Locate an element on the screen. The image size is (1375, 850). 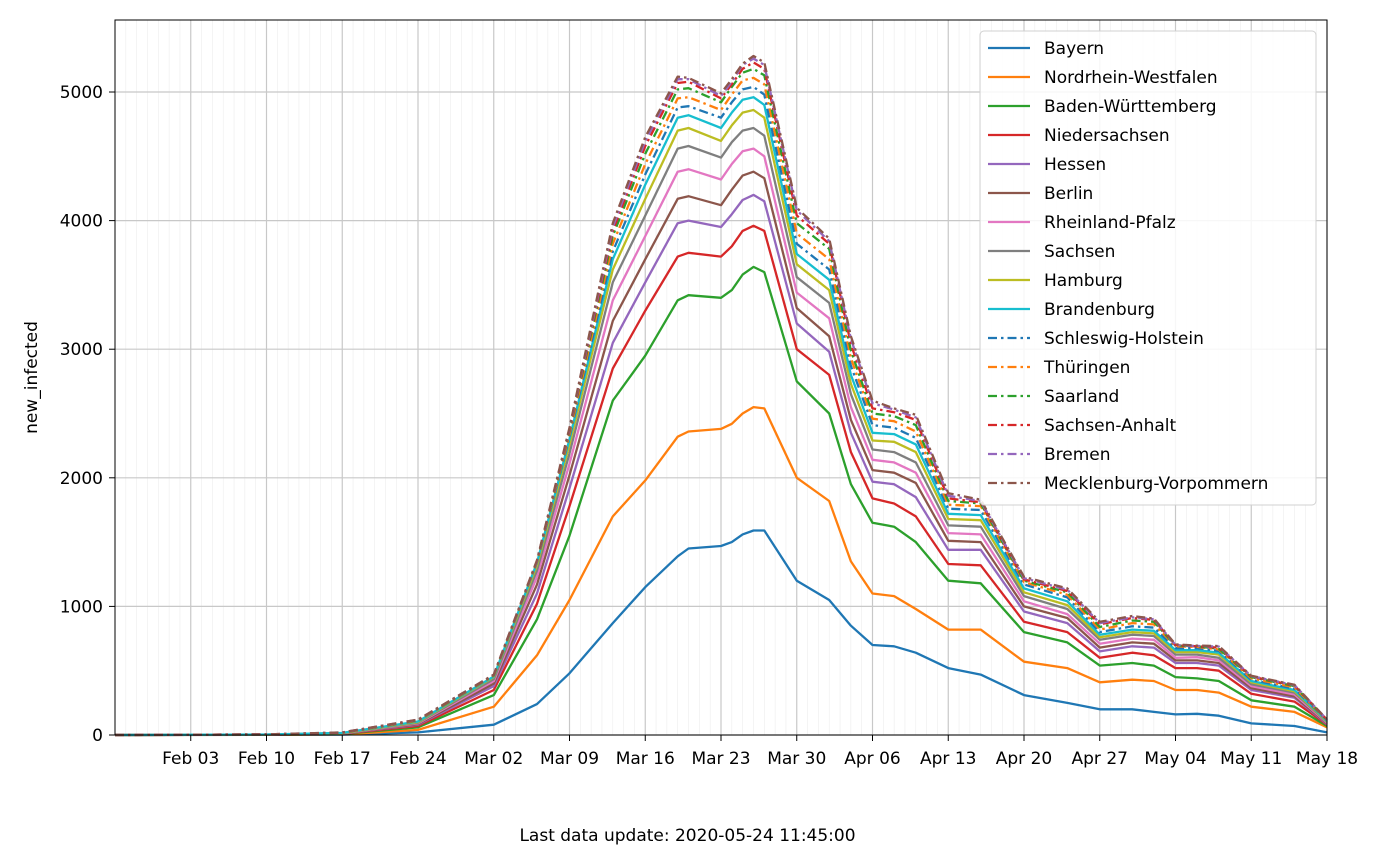
y-tick-label: 2000 is located at coordinates (81, 479).